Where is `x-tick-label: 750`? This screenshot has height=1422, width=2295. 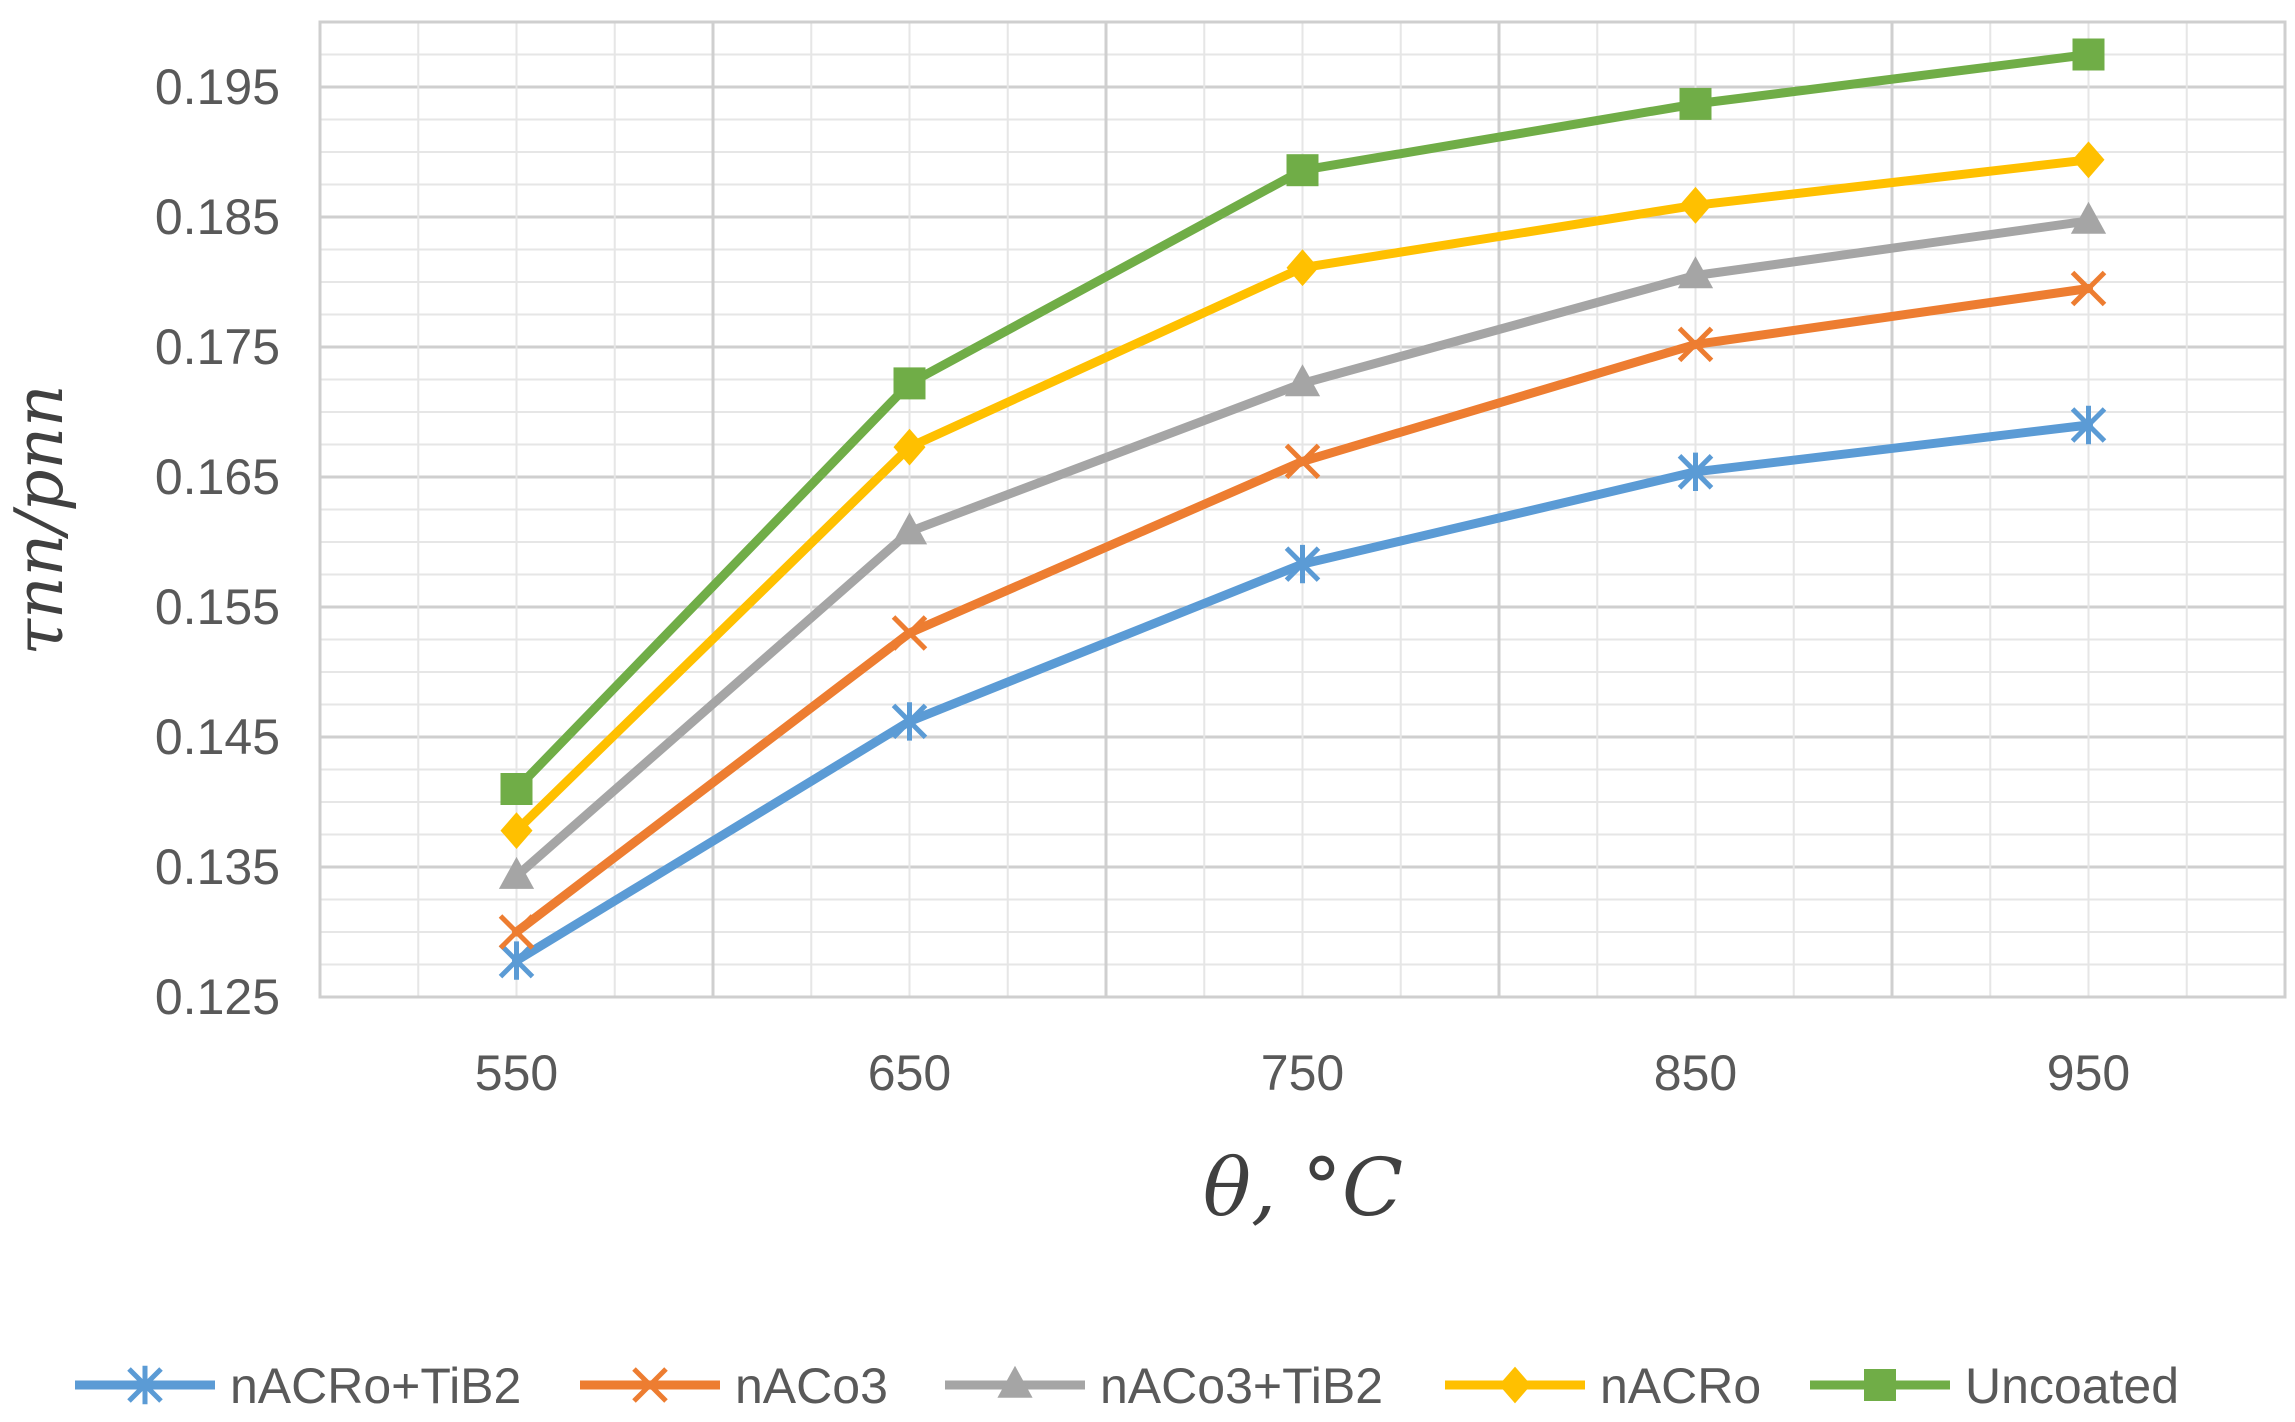
x-tick-label: 750 is located at coordinates (1302, 1073).